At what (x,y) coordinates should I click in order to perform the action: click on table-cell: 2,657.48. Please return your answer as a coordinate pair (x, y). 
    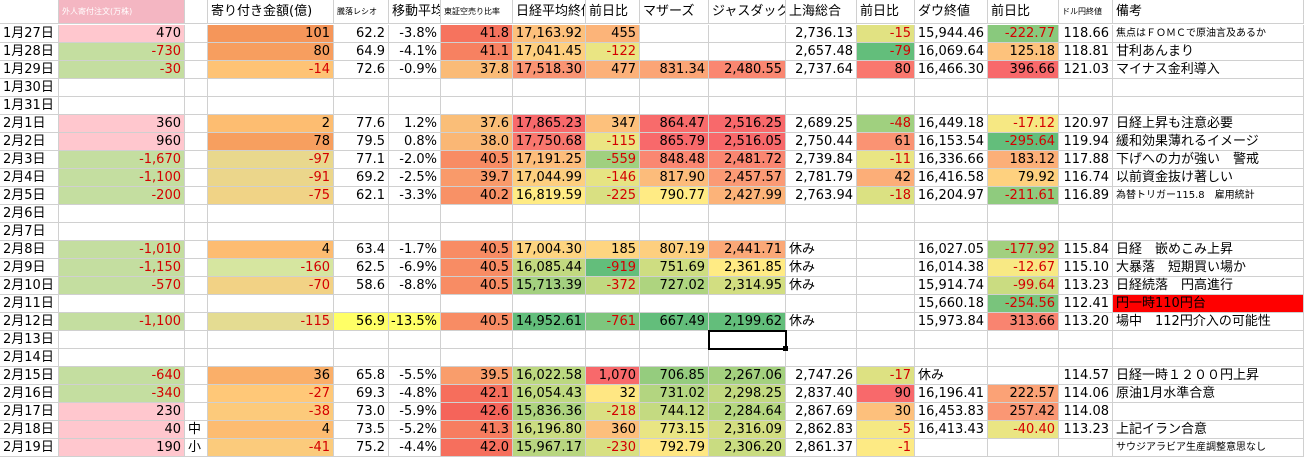
    Looking at the image, I should click on (821, 52).